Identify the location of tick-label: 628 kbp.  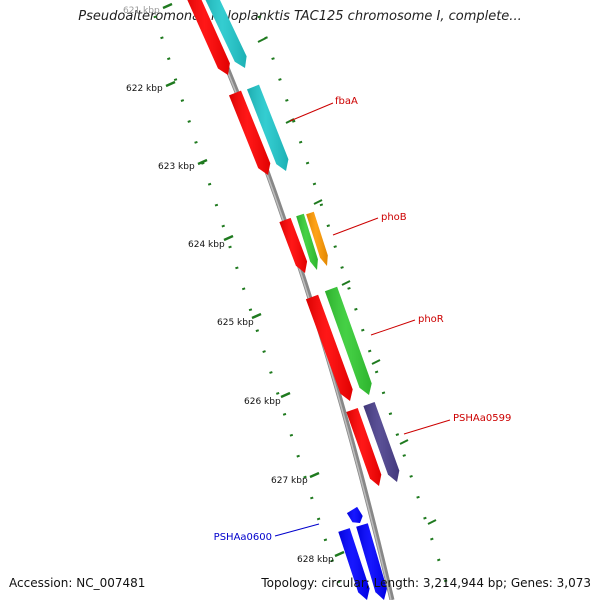
(315, 560).